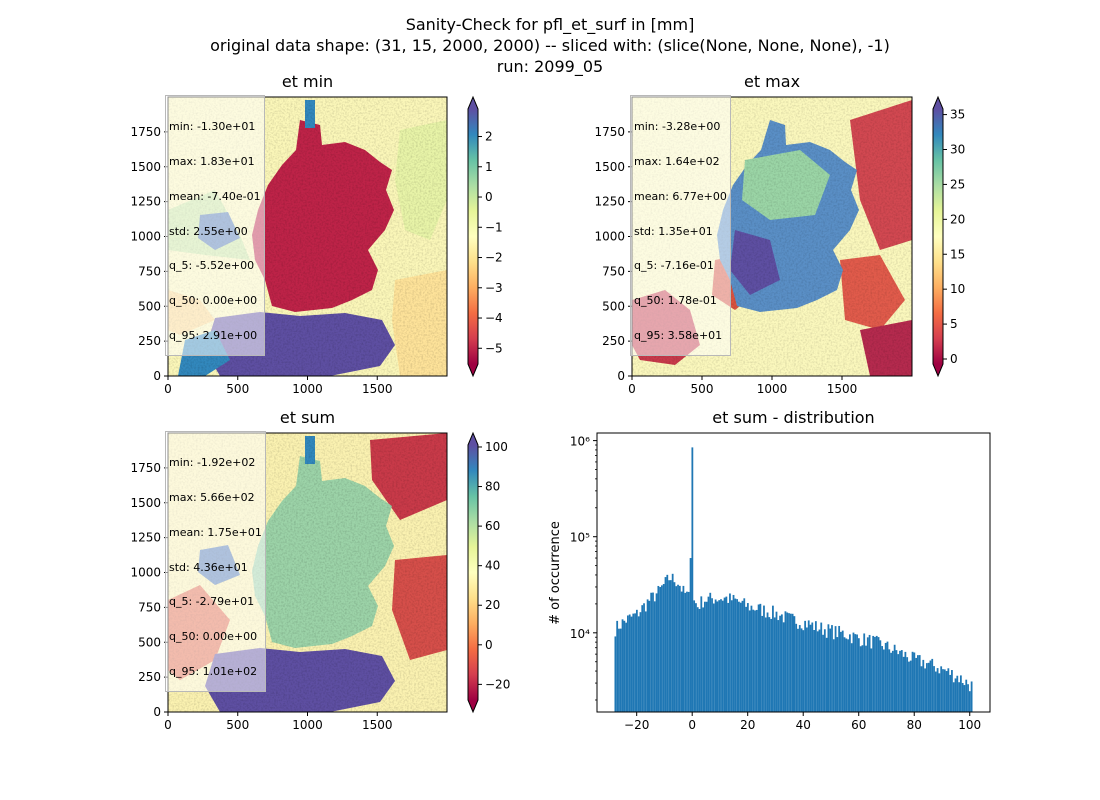 This screenshot has width=1100, height=800. What do you see at coordinates (208, 231) in the screenshot?
I see `stat-std: std: 2.55e+00` at bounding box center [208, 231].